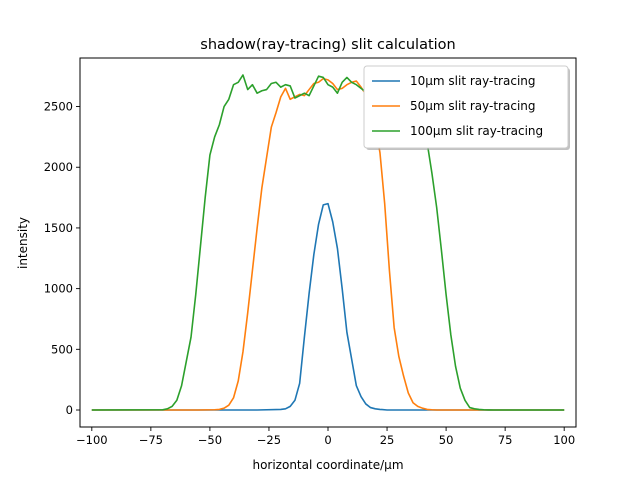  Describe the element at coordinates (210, 440) in the screenshot. I see `x-tick-label: −50` at that location.